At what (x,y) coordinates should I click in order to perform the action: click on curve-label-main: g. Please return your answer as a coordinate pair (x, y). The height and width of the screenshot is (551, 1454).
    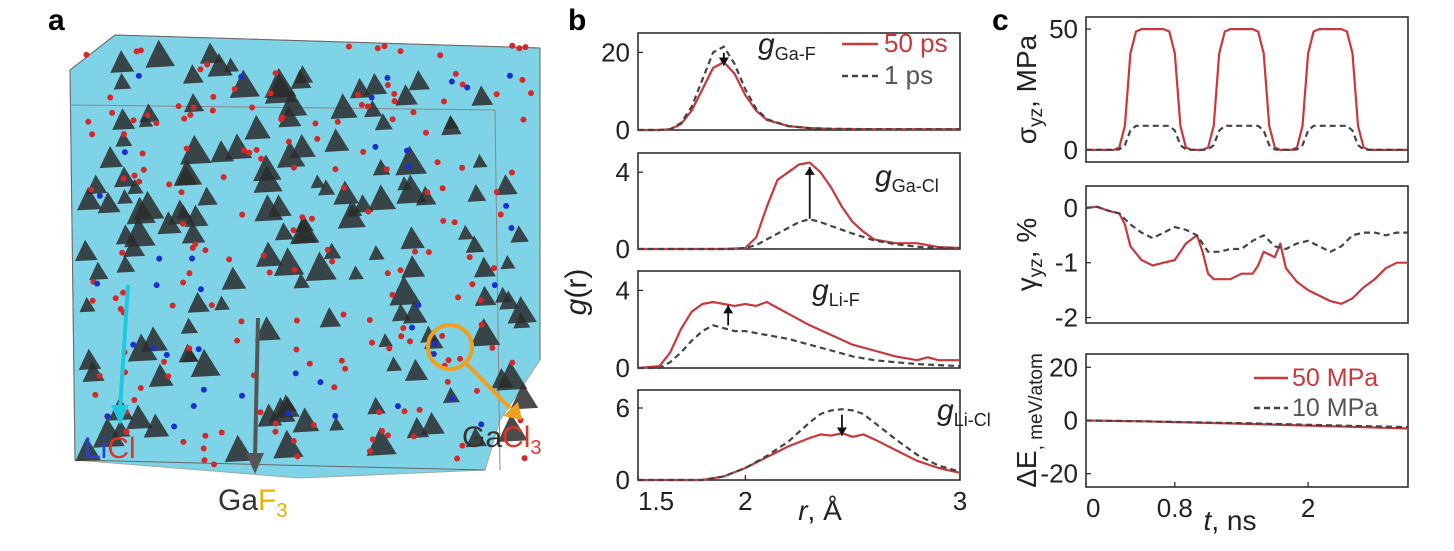
    Looking at the image, I should click on (945, 410).